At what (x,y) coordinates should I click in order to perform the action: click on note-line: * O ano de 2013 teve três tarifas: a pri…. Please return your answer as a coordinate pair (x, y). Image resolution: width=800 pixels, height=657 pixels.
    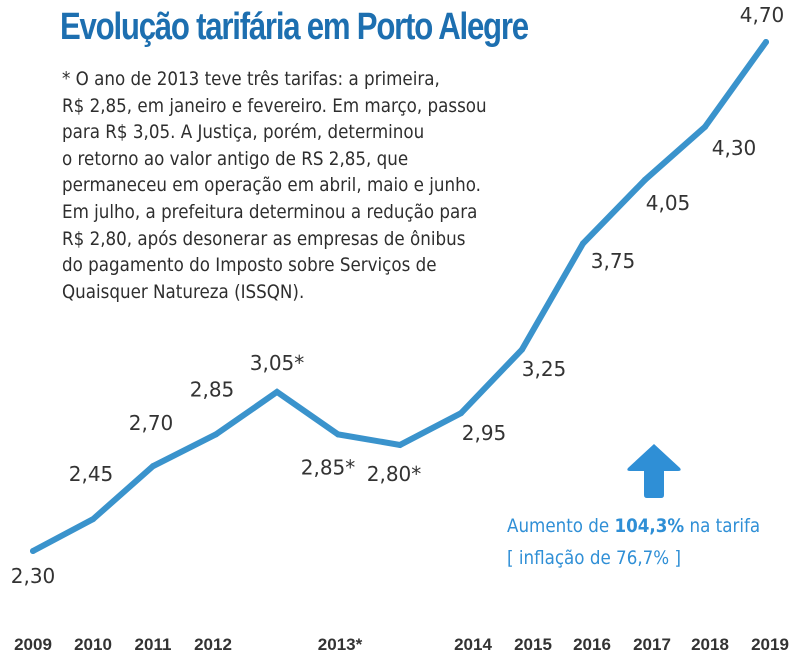
    Looking at the image, I should click on (251, 79).